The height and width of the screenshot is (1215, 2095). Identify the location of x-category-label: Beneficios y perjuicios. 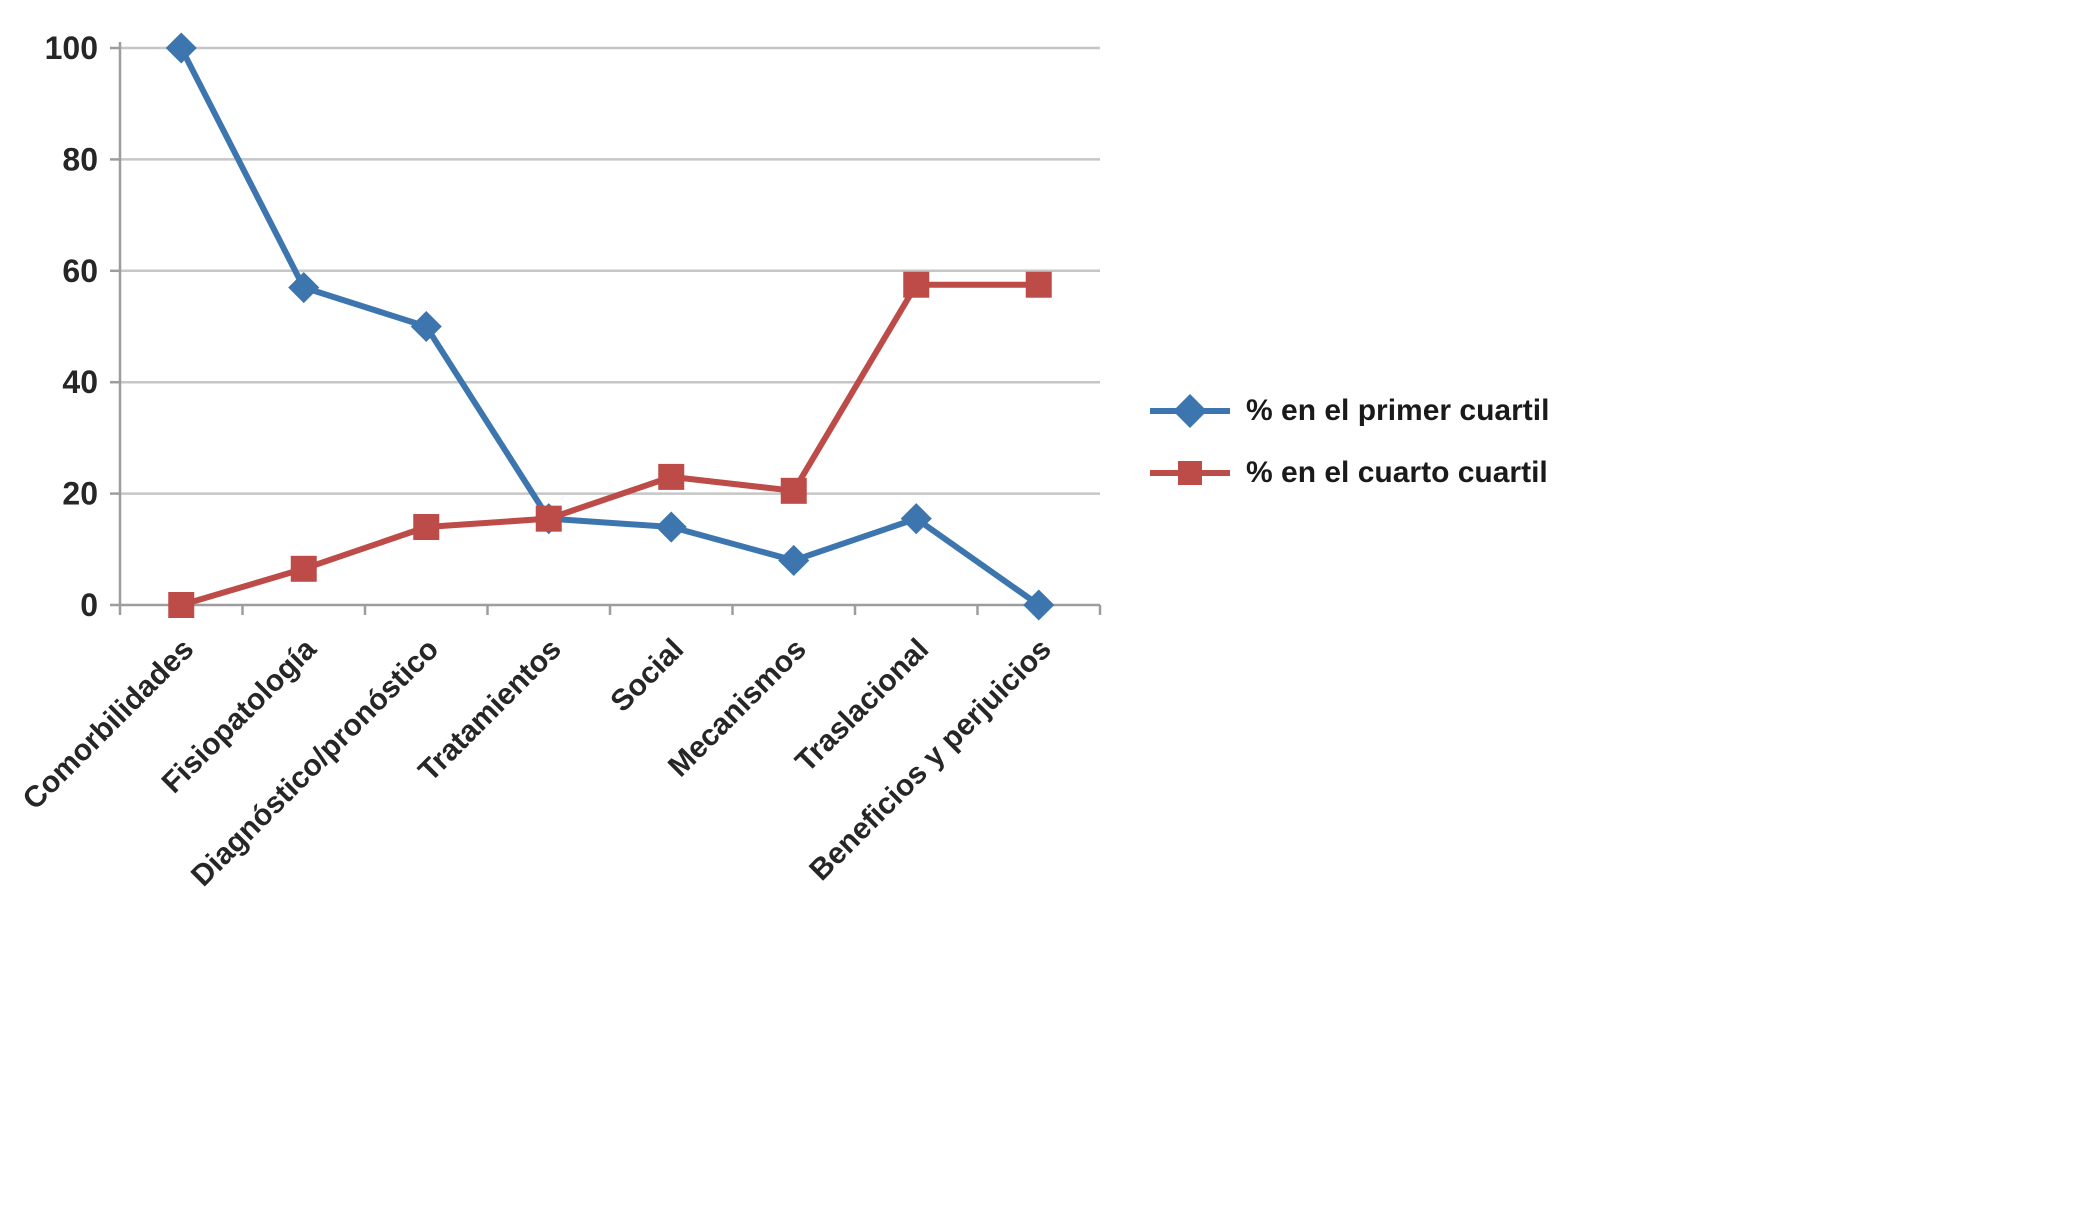
(930, 760).